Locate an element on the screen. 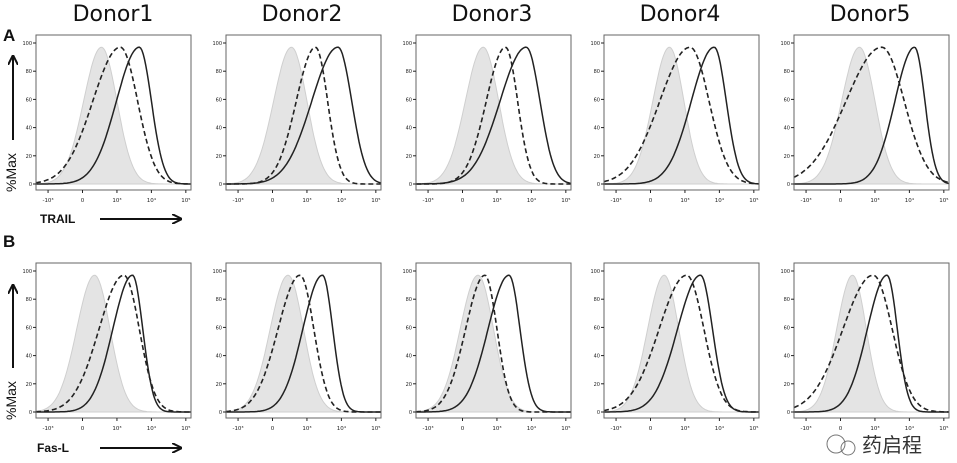  panel-a-donor2: 0 20 40 60 80 100 -10³ 0 10³ 10⁴ 10⁵ is located at coordinates (297, 119).